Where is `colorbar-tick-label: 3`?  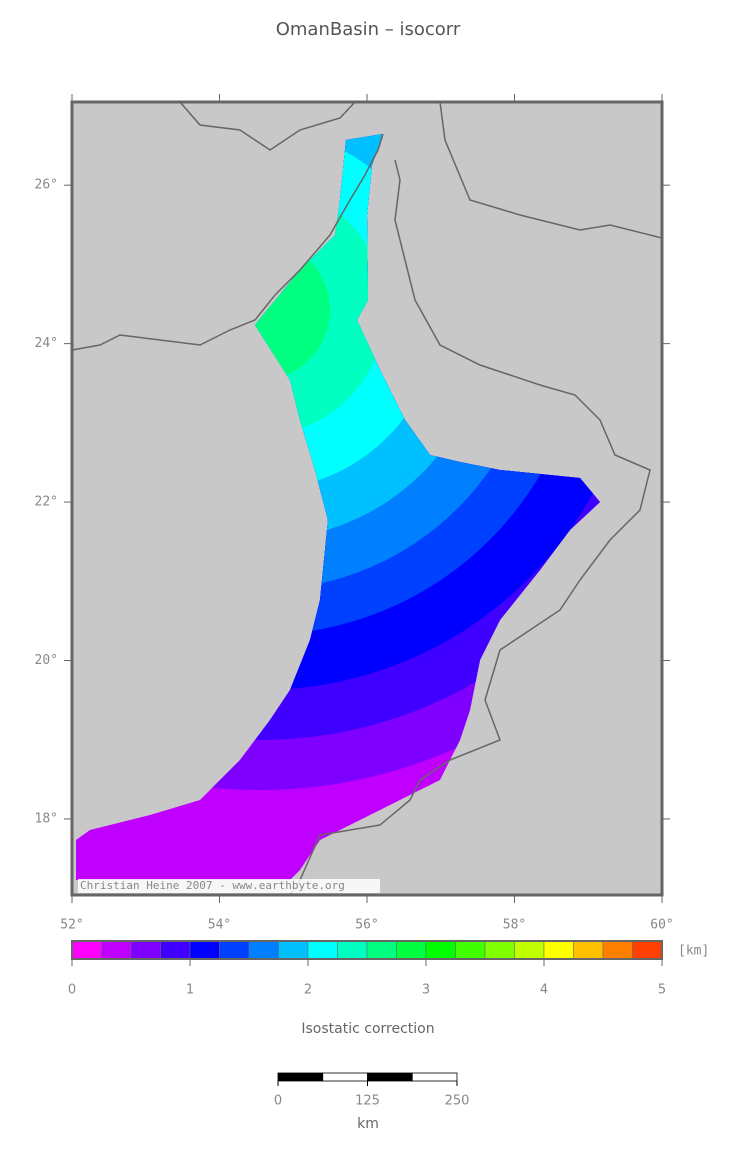
colorbar-tick-label: 3 is located at coordinates (426, 990).